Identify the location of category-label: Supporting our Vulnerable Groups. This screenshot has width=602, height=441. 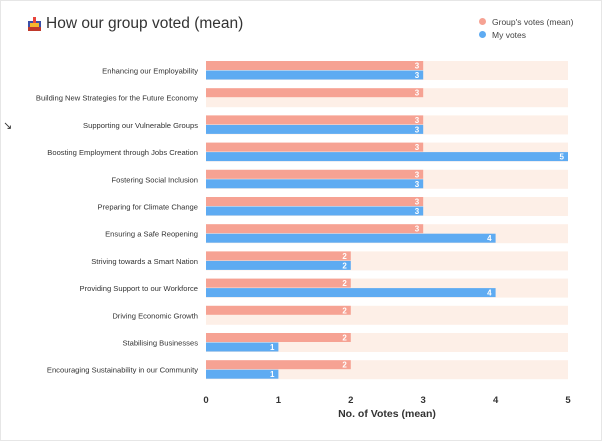
(140, 125).